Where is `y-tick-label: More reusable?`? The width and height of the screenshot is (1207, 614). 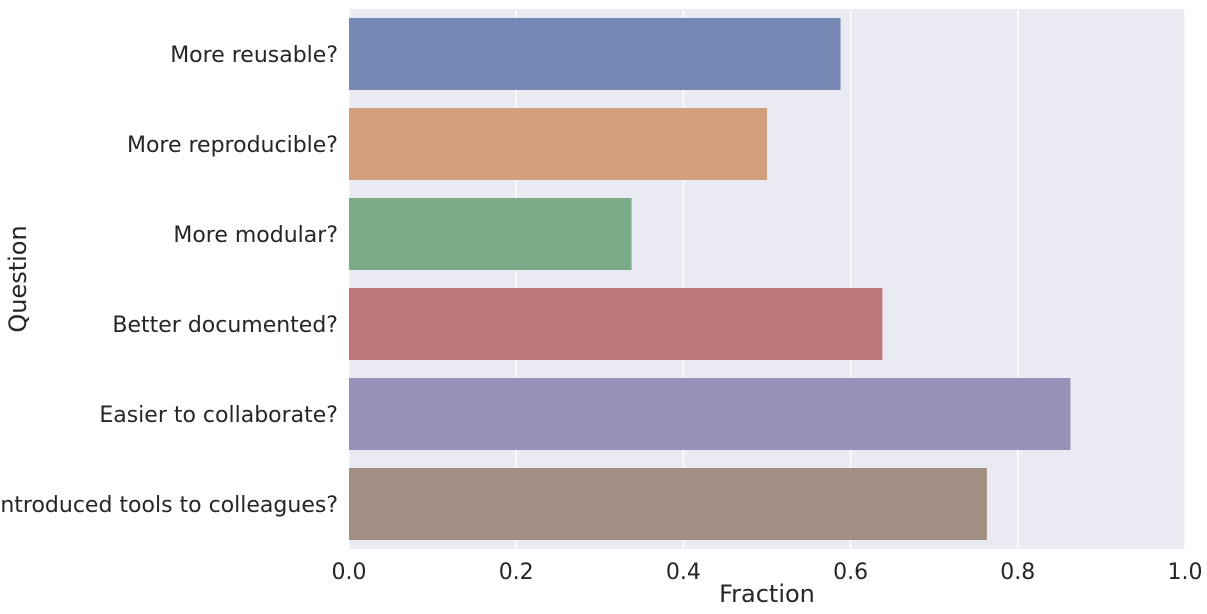 y-tick-label: More reusable? is located at coordinates (254, 55).